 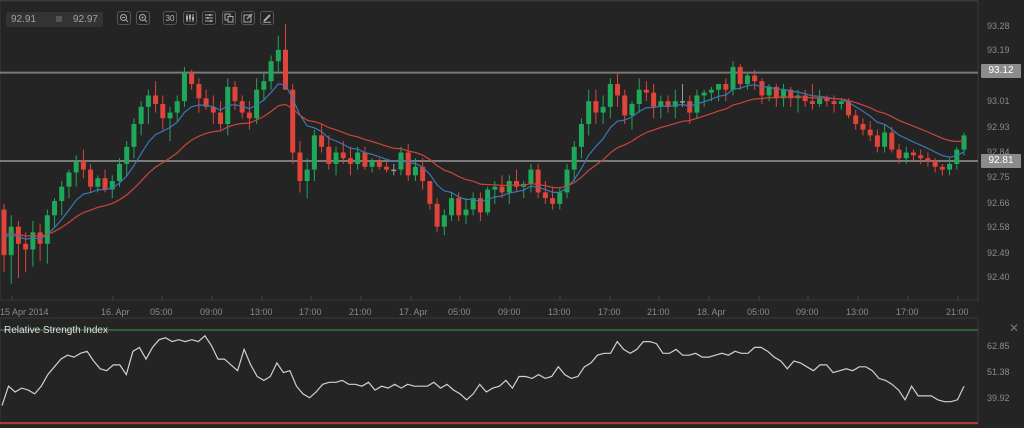 What do you see at coordinates (24, 312) in the screenshot?
I see `time-tick-label: 15 Apr 2014` at bounding box center [24, 312].